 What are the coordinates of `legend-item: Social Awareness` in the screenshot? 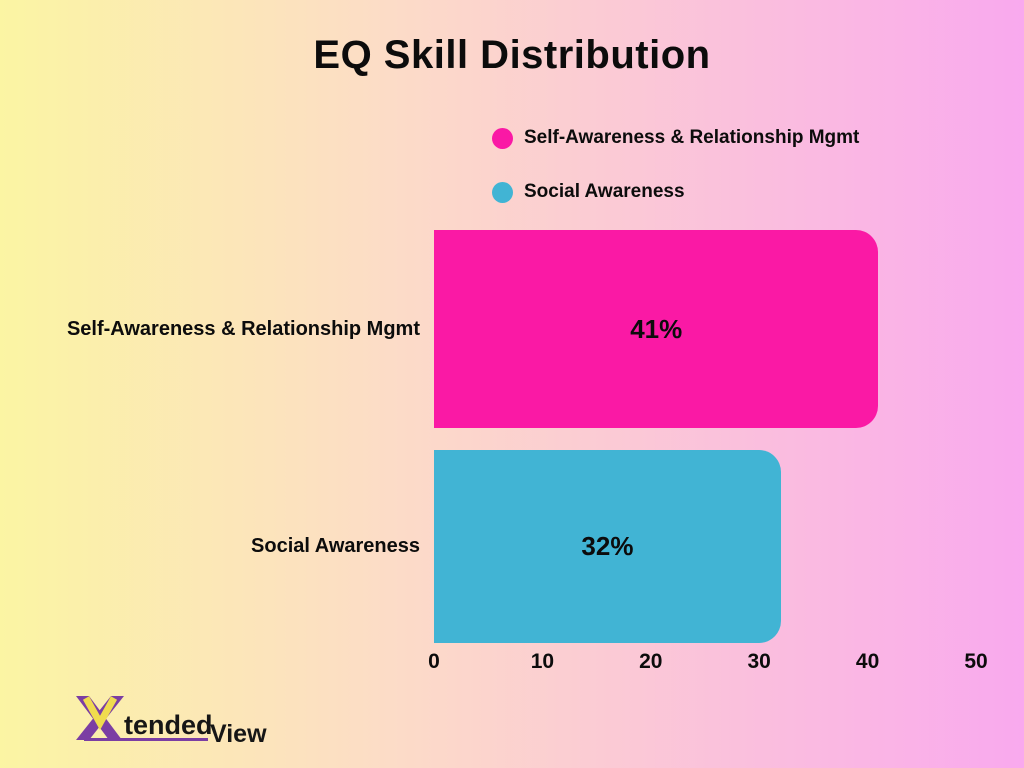 It's located at (675, 192).